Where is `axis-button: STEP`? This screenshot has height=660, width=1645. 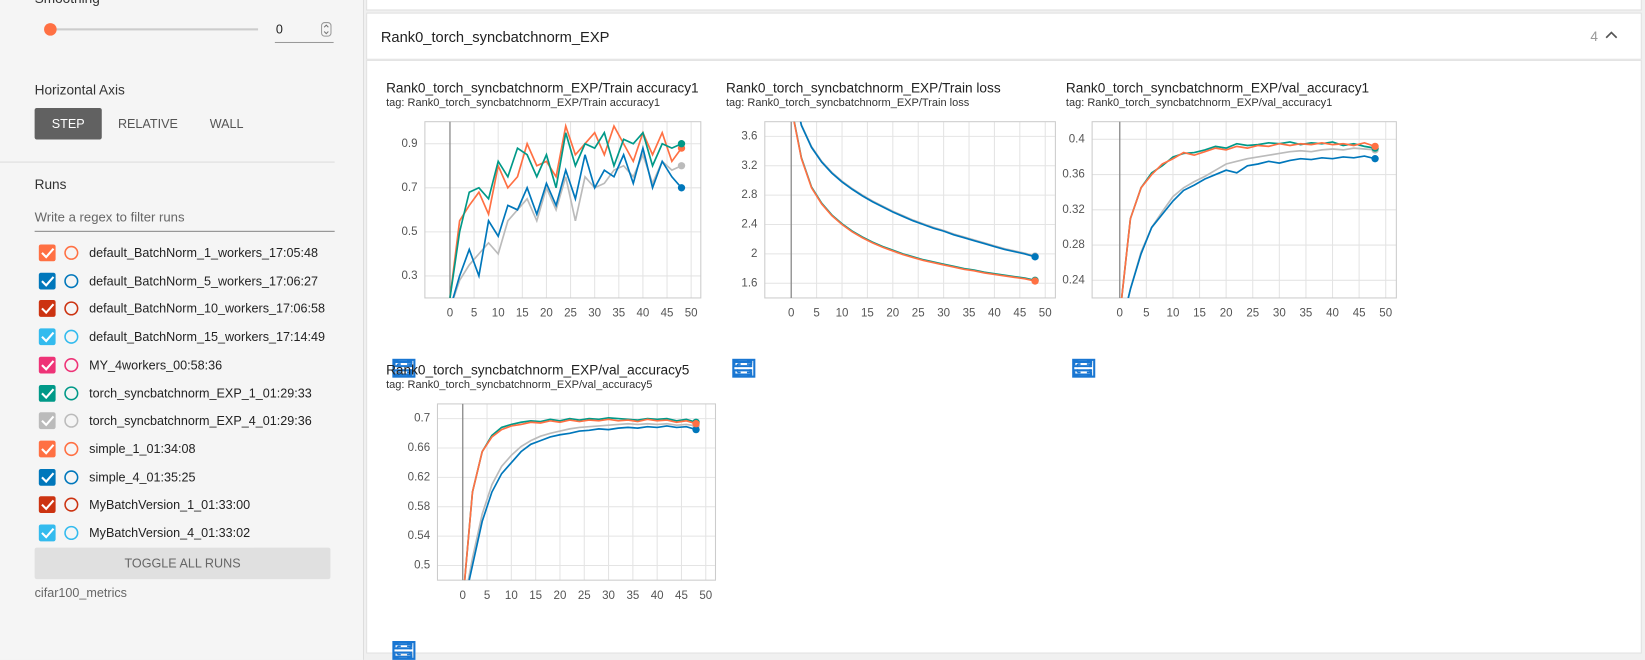 axis-button: STEP is located at coordinates (68, 124).